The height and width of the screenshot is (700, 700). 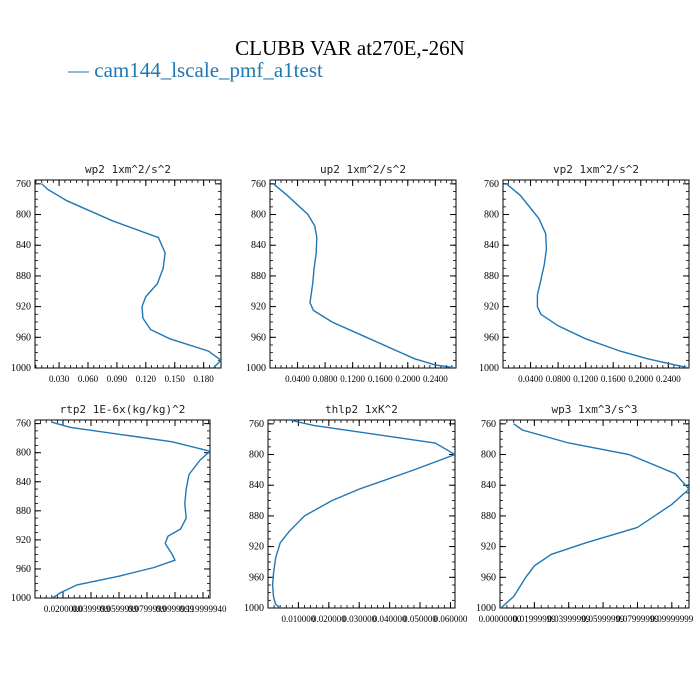 What do you see at coordinates (175, 609) in the screenshot?
I see `x-tick-label-rtp2: 0.0999999` at bounding box center [175, 609].